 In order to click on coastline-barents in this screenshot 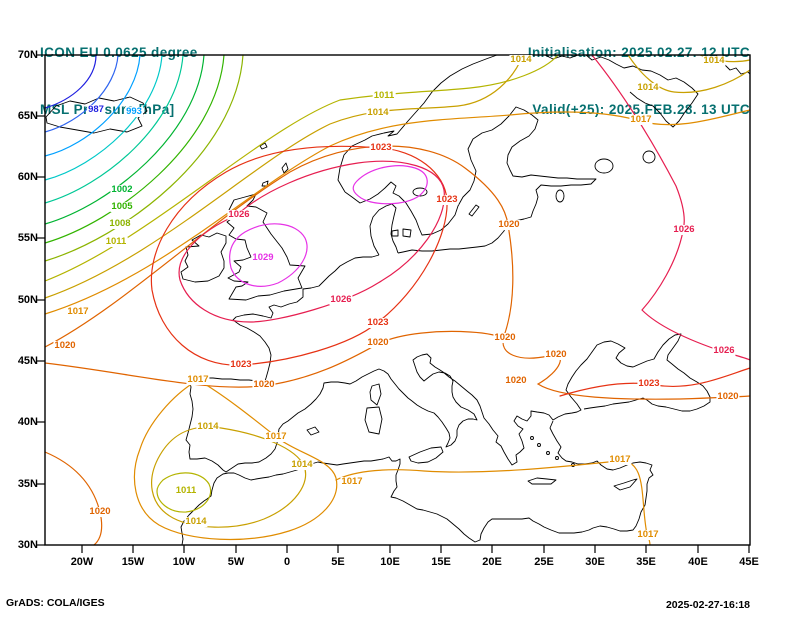, I will do `click(733, 64)`.